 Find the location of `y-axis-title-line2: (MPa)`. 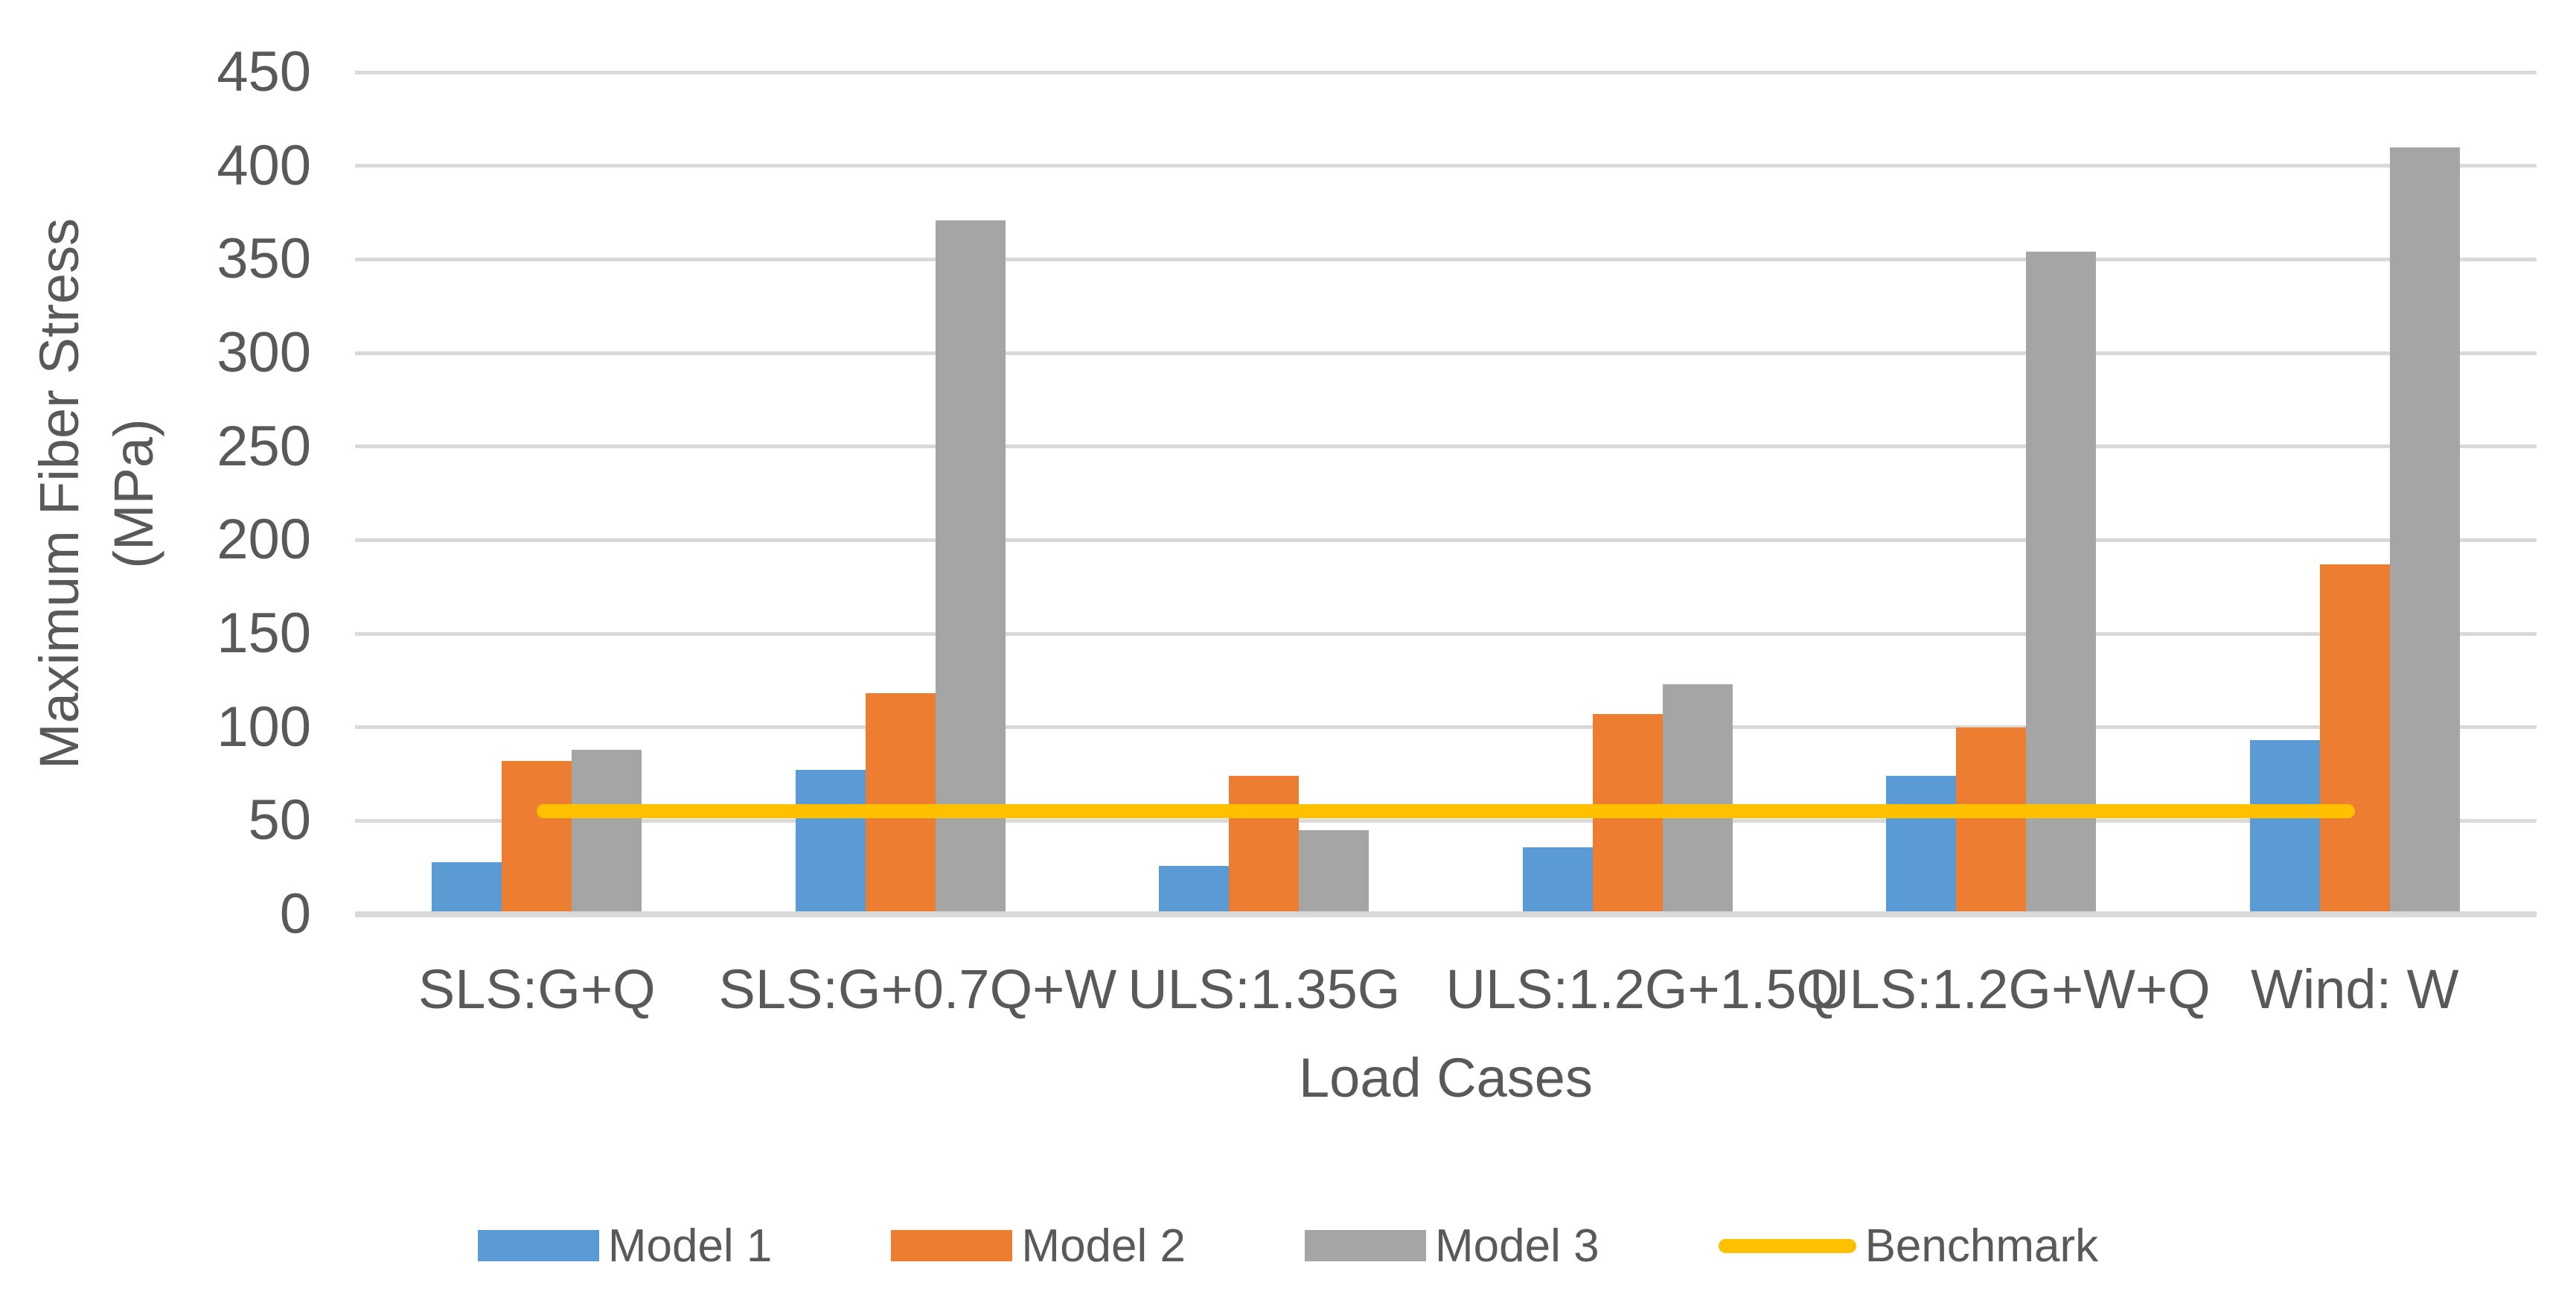

y-axis-title-line2: (MPa) is located at coordinates (133, 493).